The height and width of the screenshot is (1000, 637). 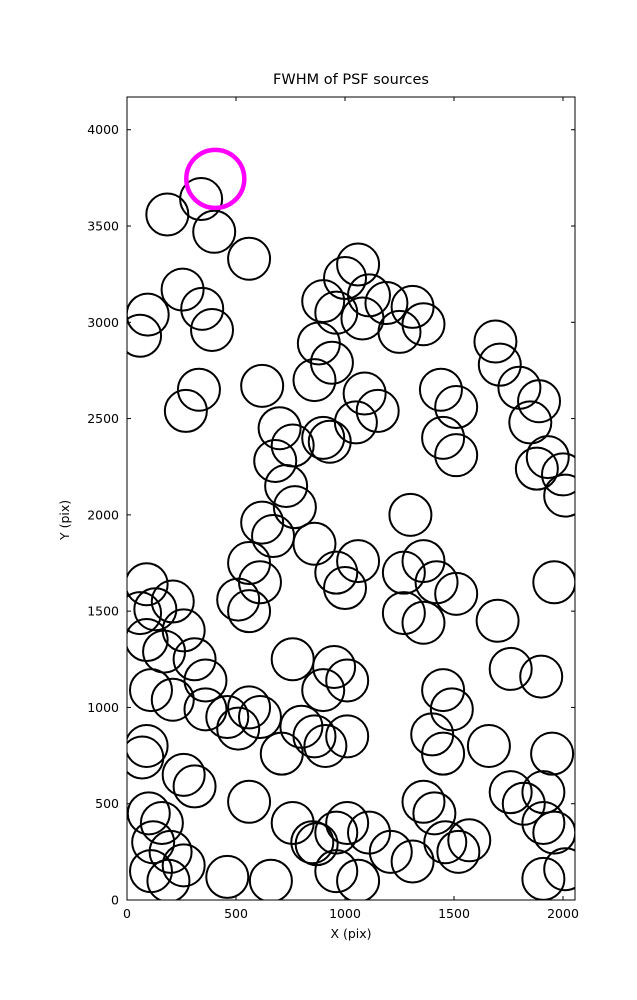 What do you see at coordinates (107, 803) in the screenshot?
I see `y-tick-label: 500` at bounding box center [107, 803].